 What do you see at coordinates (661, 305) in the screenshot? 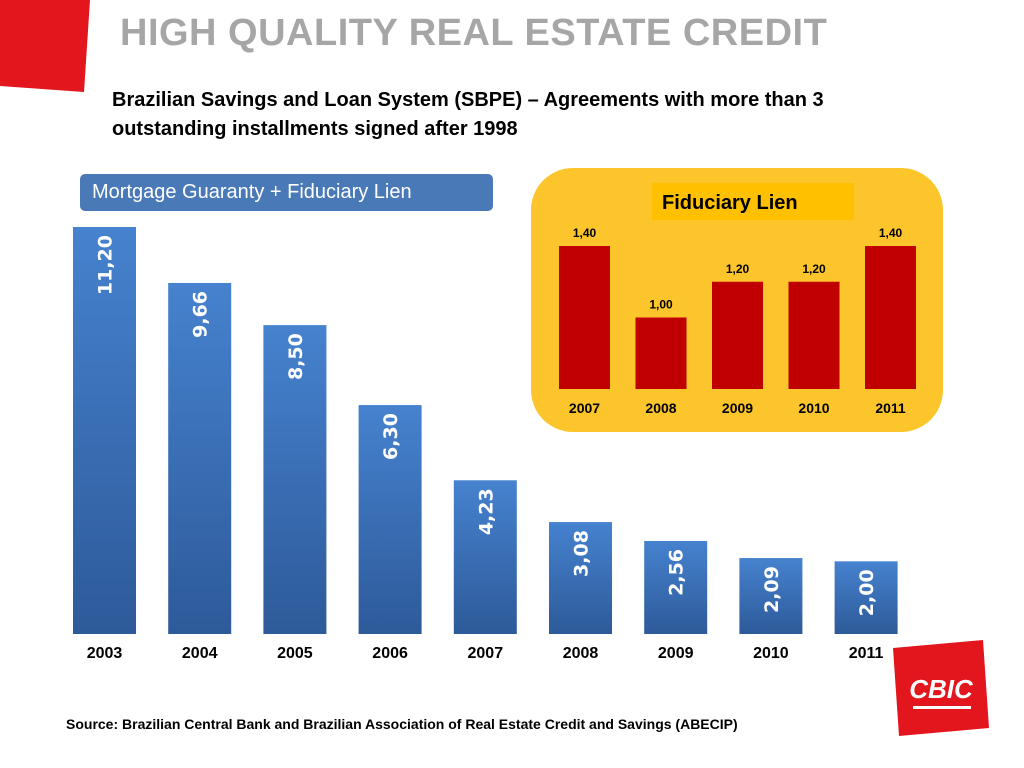
I see `inset-value-label: 1,00` at bounding box center [661, 305].